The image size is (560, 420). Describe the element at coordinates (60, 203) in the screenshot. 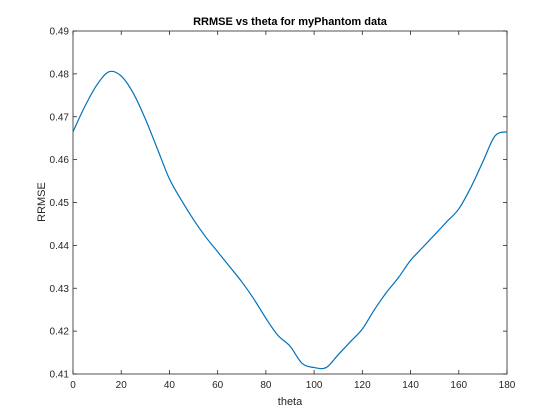

I see `y-tick-label: 0.45` at that location.